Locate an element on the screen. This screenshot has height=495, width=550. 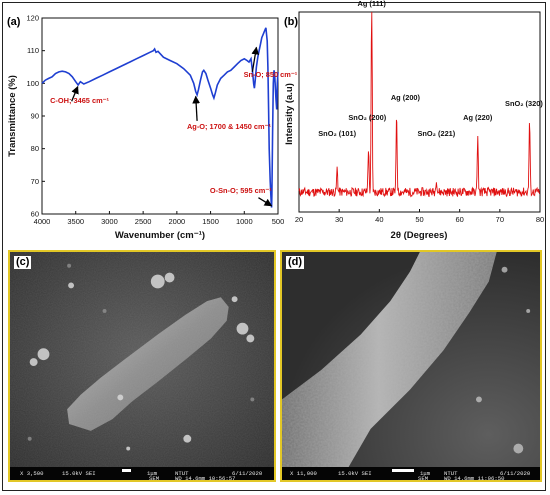
sem-c-scalebar is located at coordinates (126, 470).